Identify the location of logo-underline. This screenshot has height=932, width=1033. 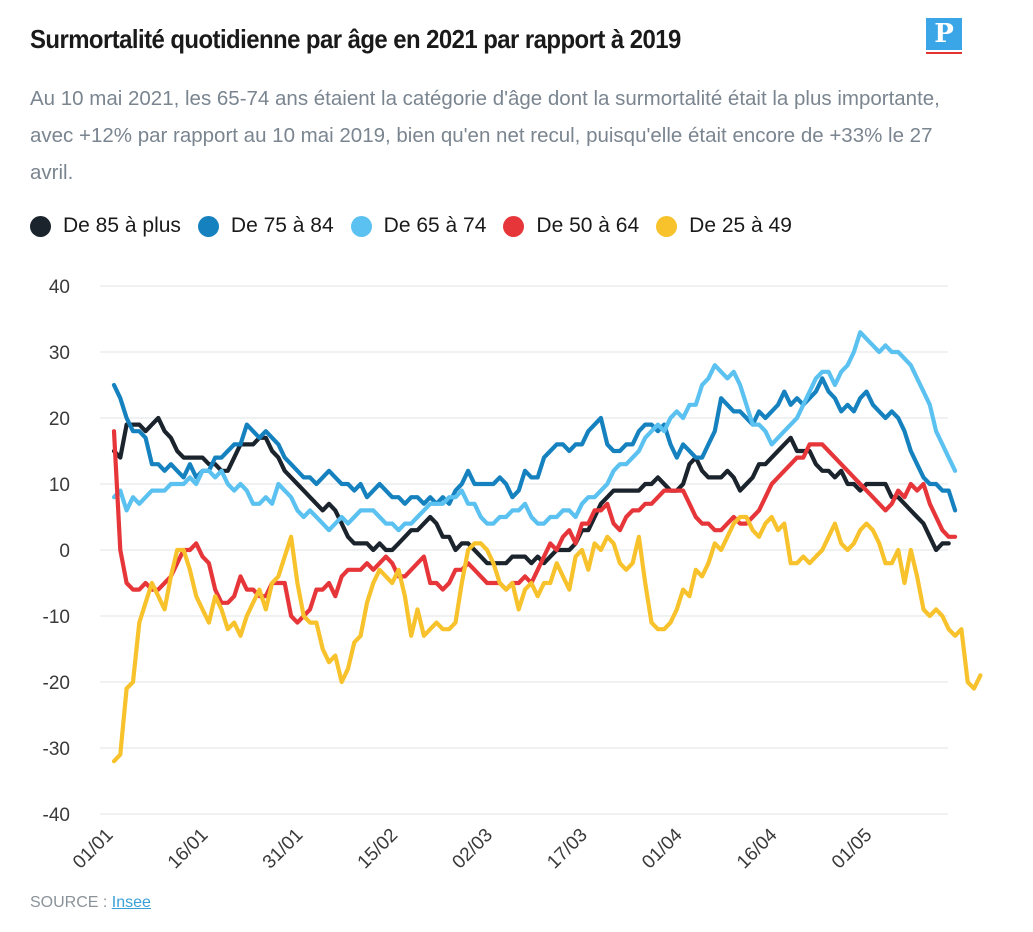
(944, 53).